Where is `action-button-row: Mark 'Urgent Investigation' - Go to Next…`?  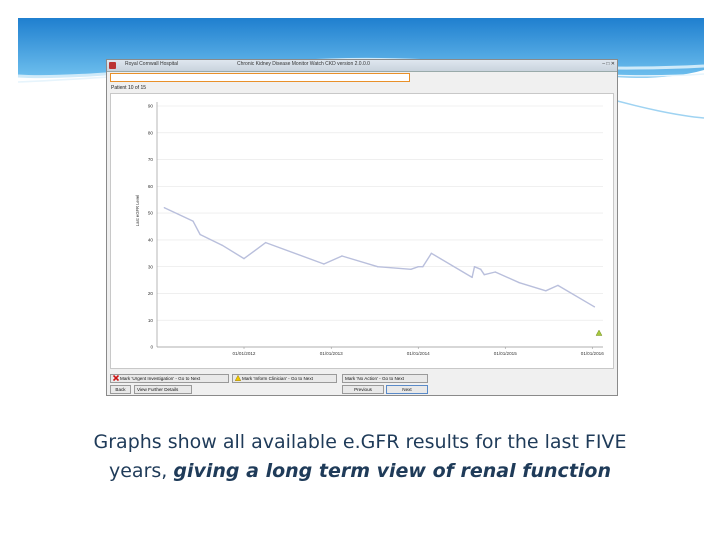
action-button-row: Mark 'Urgent Investigation' - Go to Next… is located at coordinates (362, 378).